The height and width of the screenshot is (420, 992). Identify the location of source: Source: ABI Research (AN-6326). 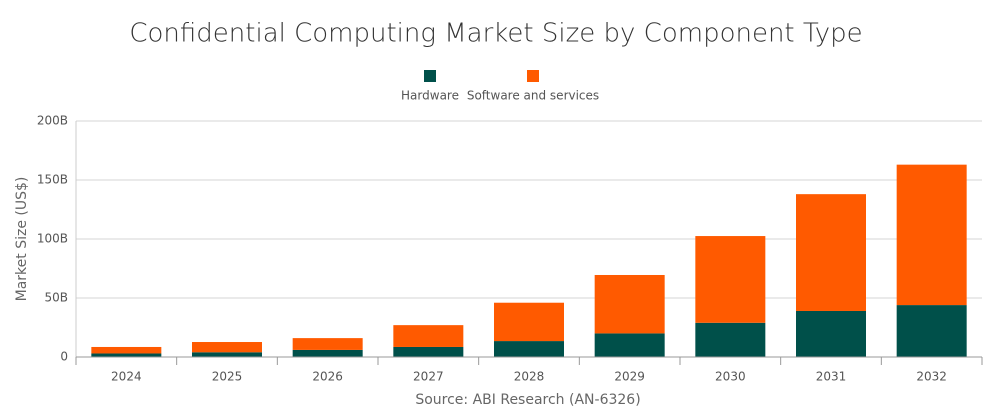
(527, 400).